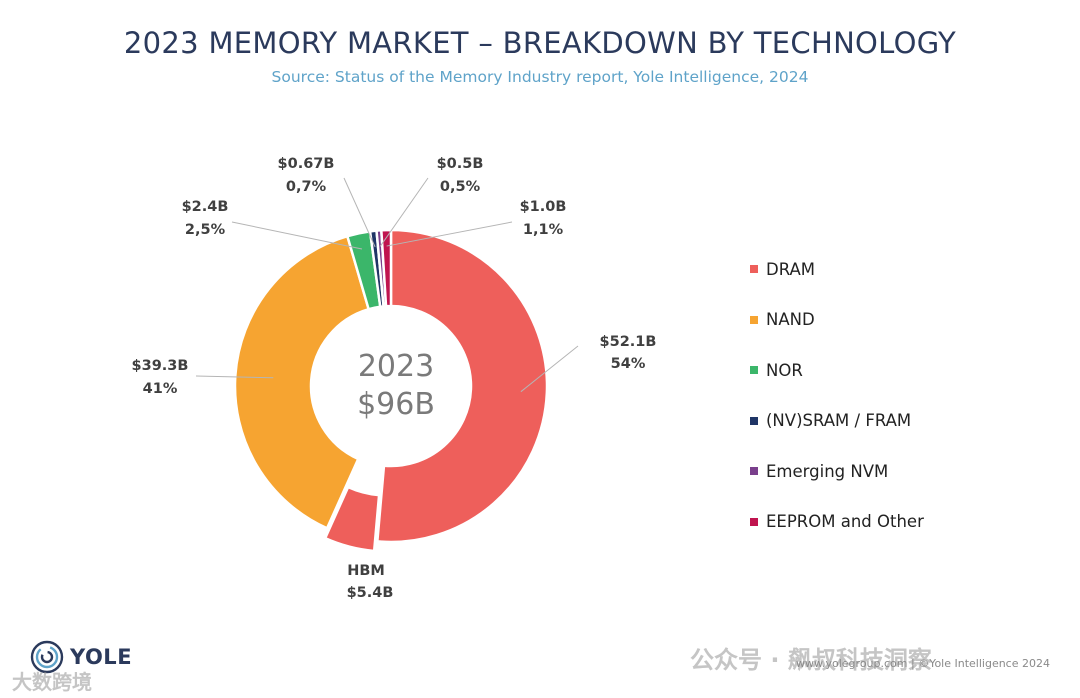  Describe the element at coordinates (827, 471) in the screenshot. I see `legend-label: Emerging NVM` at that location.